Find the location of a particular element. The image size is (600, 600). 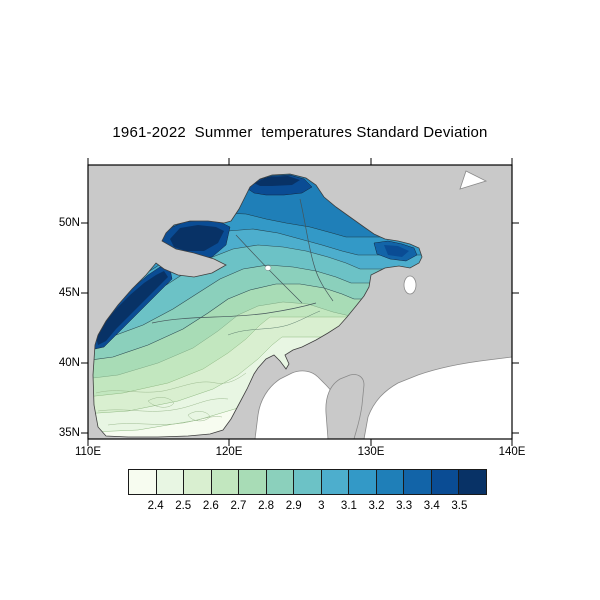

colorbar-label: 2.8 is located at coordinates (266, 506).